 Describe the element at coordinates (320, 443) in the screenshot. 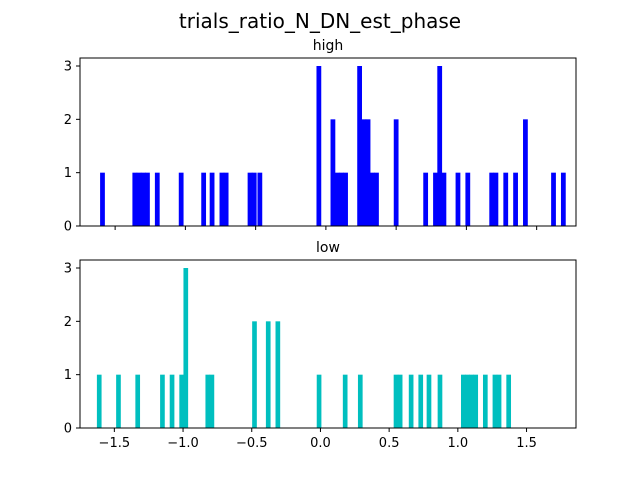

I see `x-tick-label: 0.0` at that location.